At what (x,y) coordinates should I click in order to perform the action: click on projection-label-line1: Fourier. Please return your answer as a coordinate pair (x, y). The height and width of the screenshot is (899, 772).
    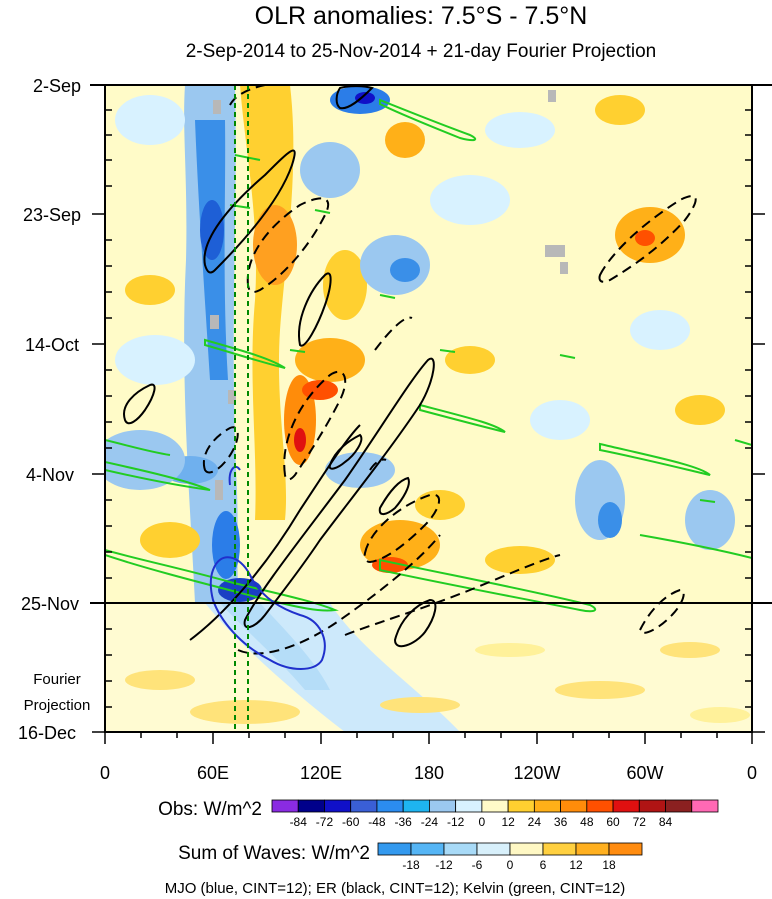
    Looking at the image, I should click on (57, 679).